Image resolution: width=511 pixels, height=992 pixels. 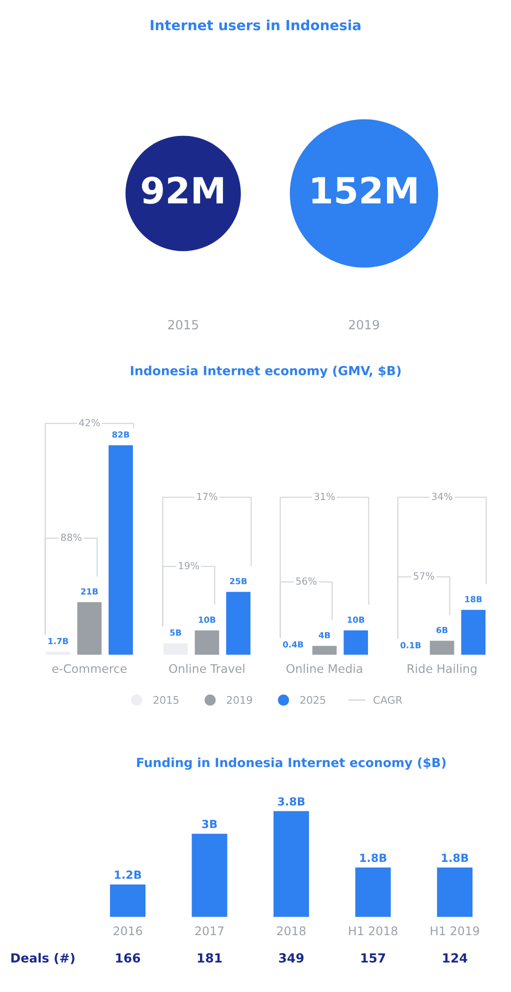 I want to click on category-label: 2015, so click(x=183, y=325).